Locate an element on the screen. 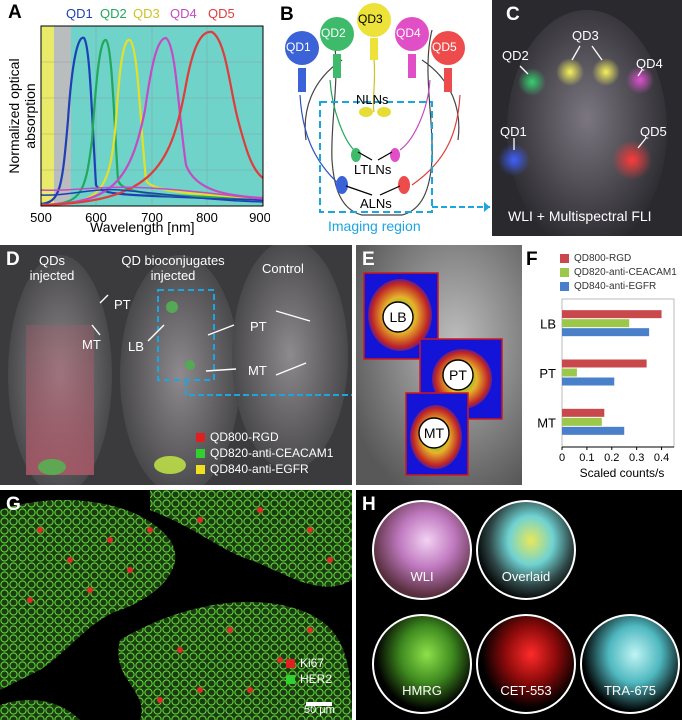 This screenshot has height=720, width=682. panel-a: A 500 600 700 800 900 Wavelength [n is located at coordinates (135, 120).